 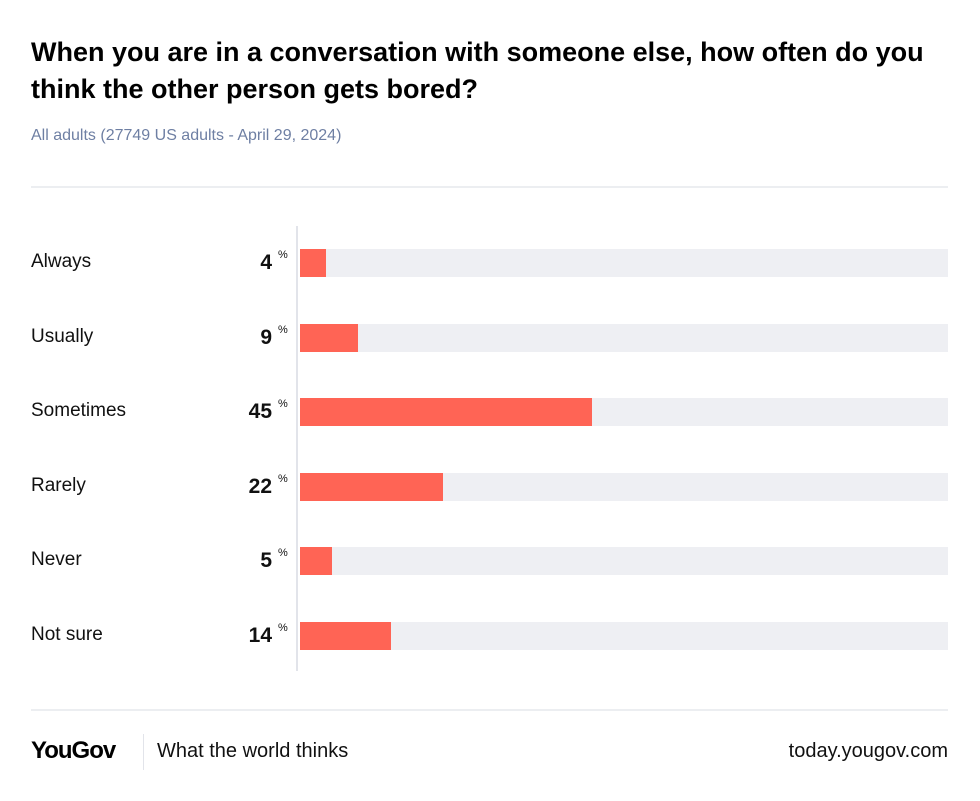 I want to click on category-label: Sometimes, so click(x=79, y=410).